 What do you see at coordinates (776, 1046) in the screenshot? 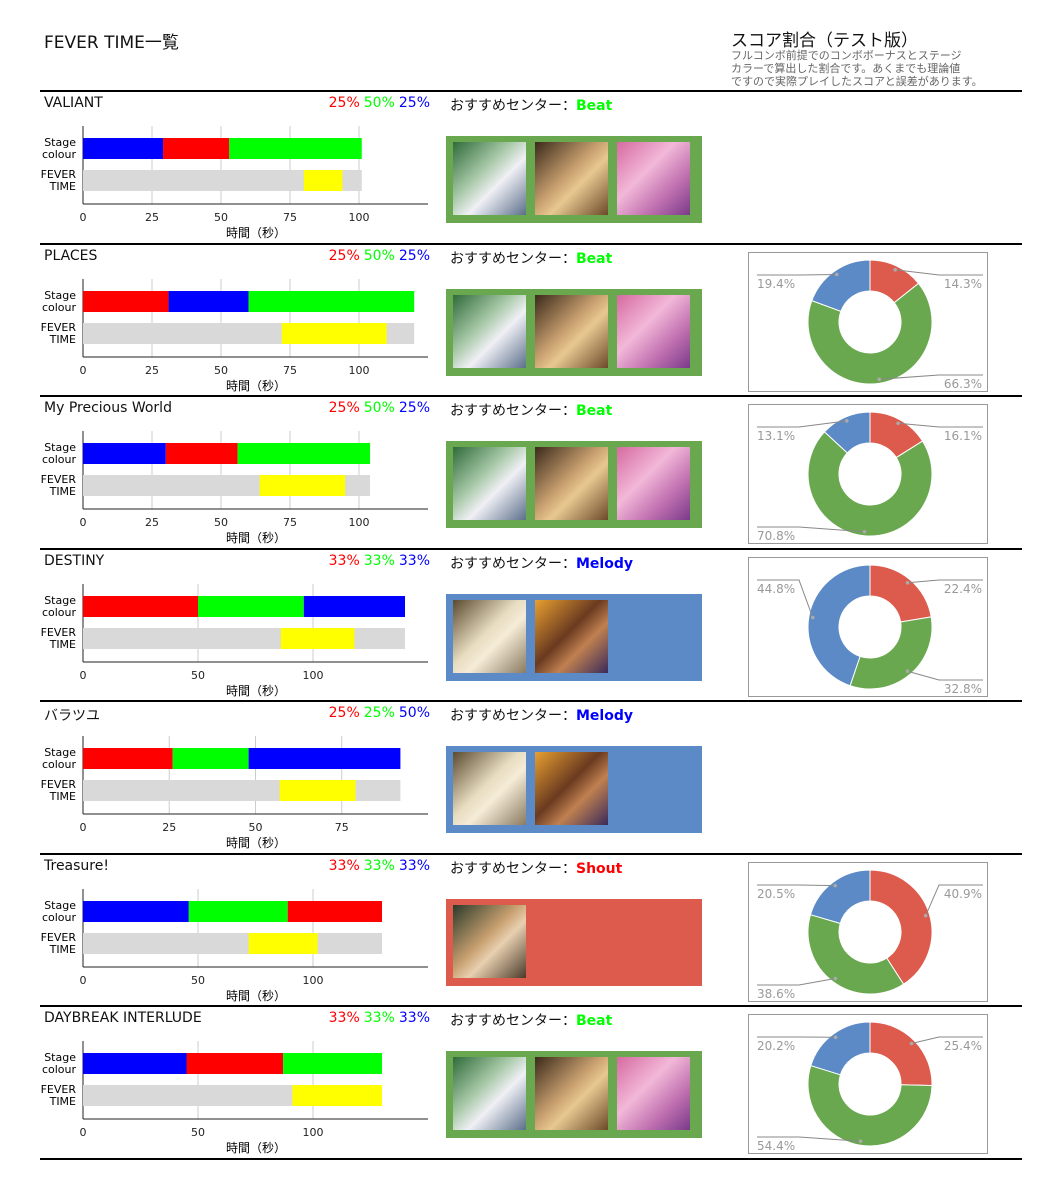
I see `donut-label-blue: 20.2%` at bounding box center [776, 1046].